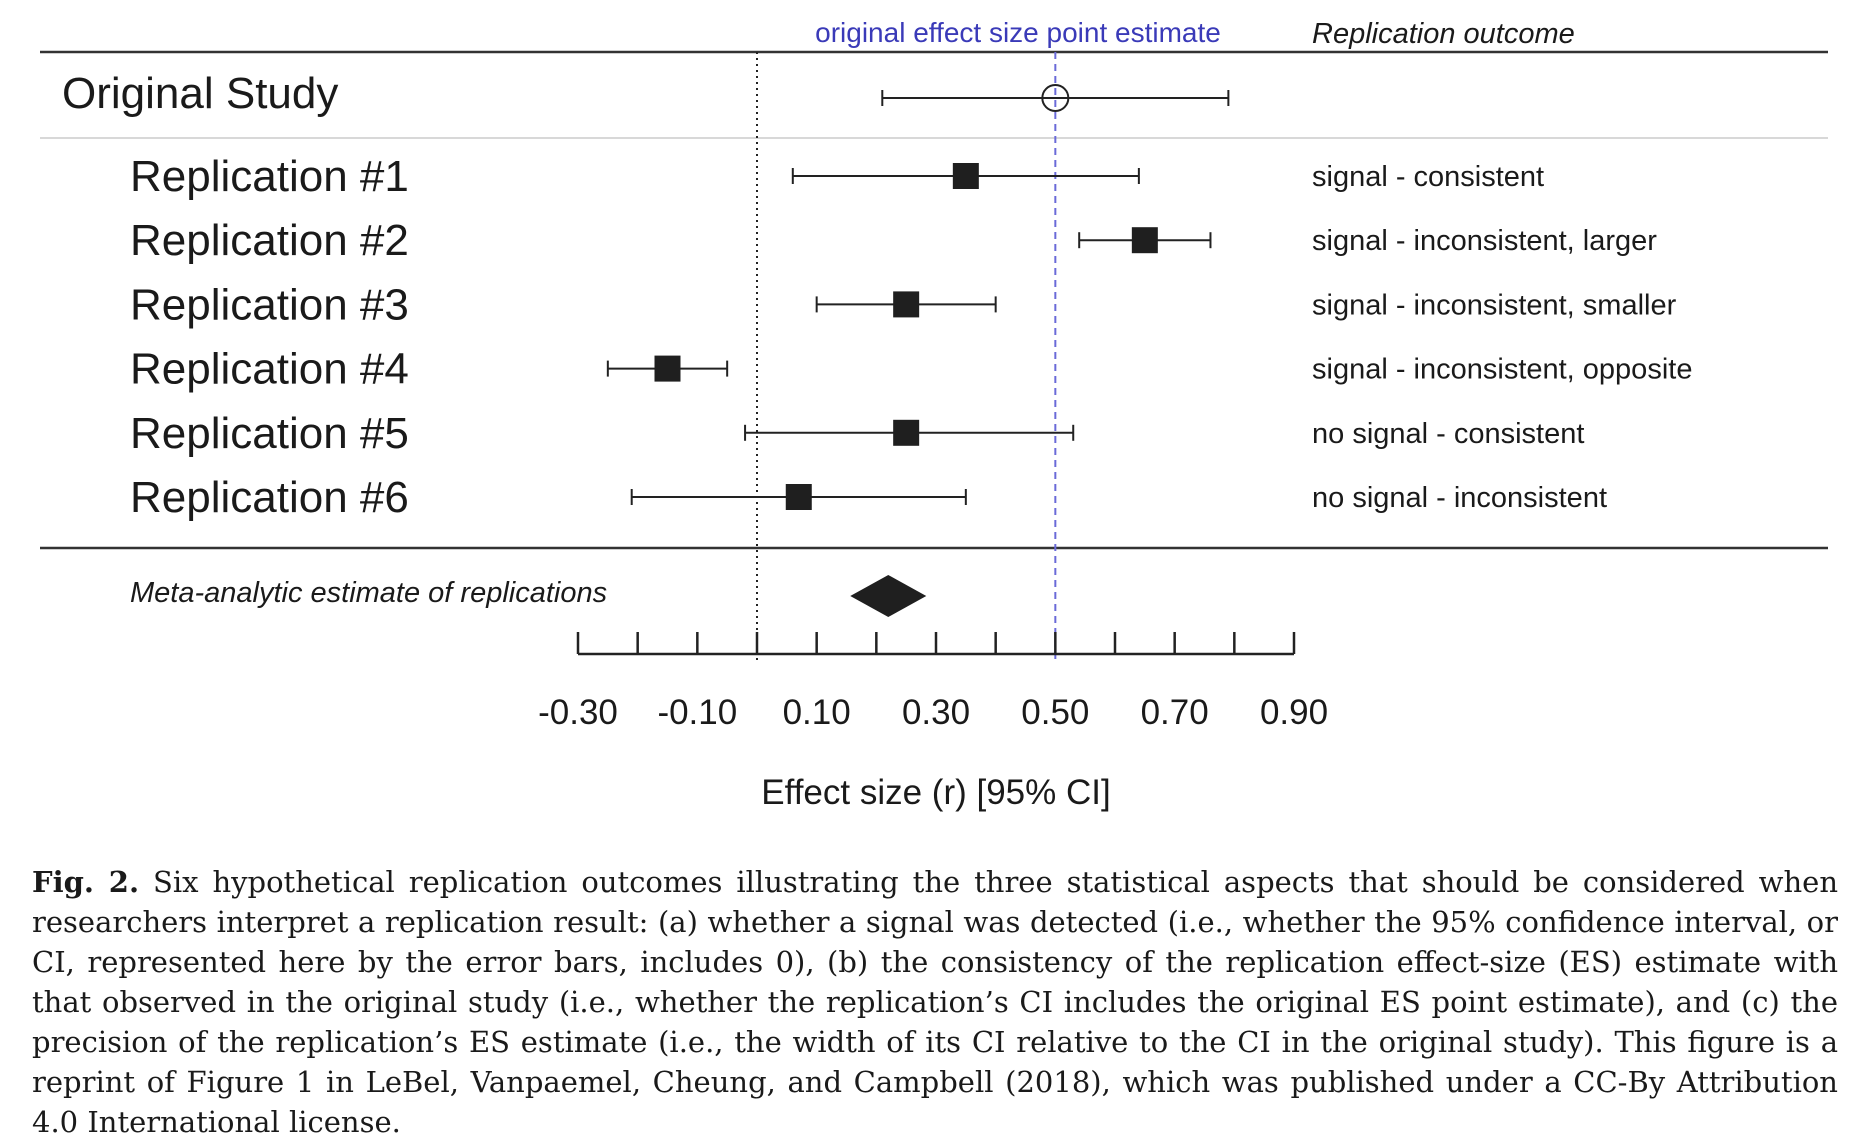  What do you see at coordinates (837, 176) in the screenshot?
I see `replication-row-1: Replication #1 signal - consistent` at bounding box center [837, 176].